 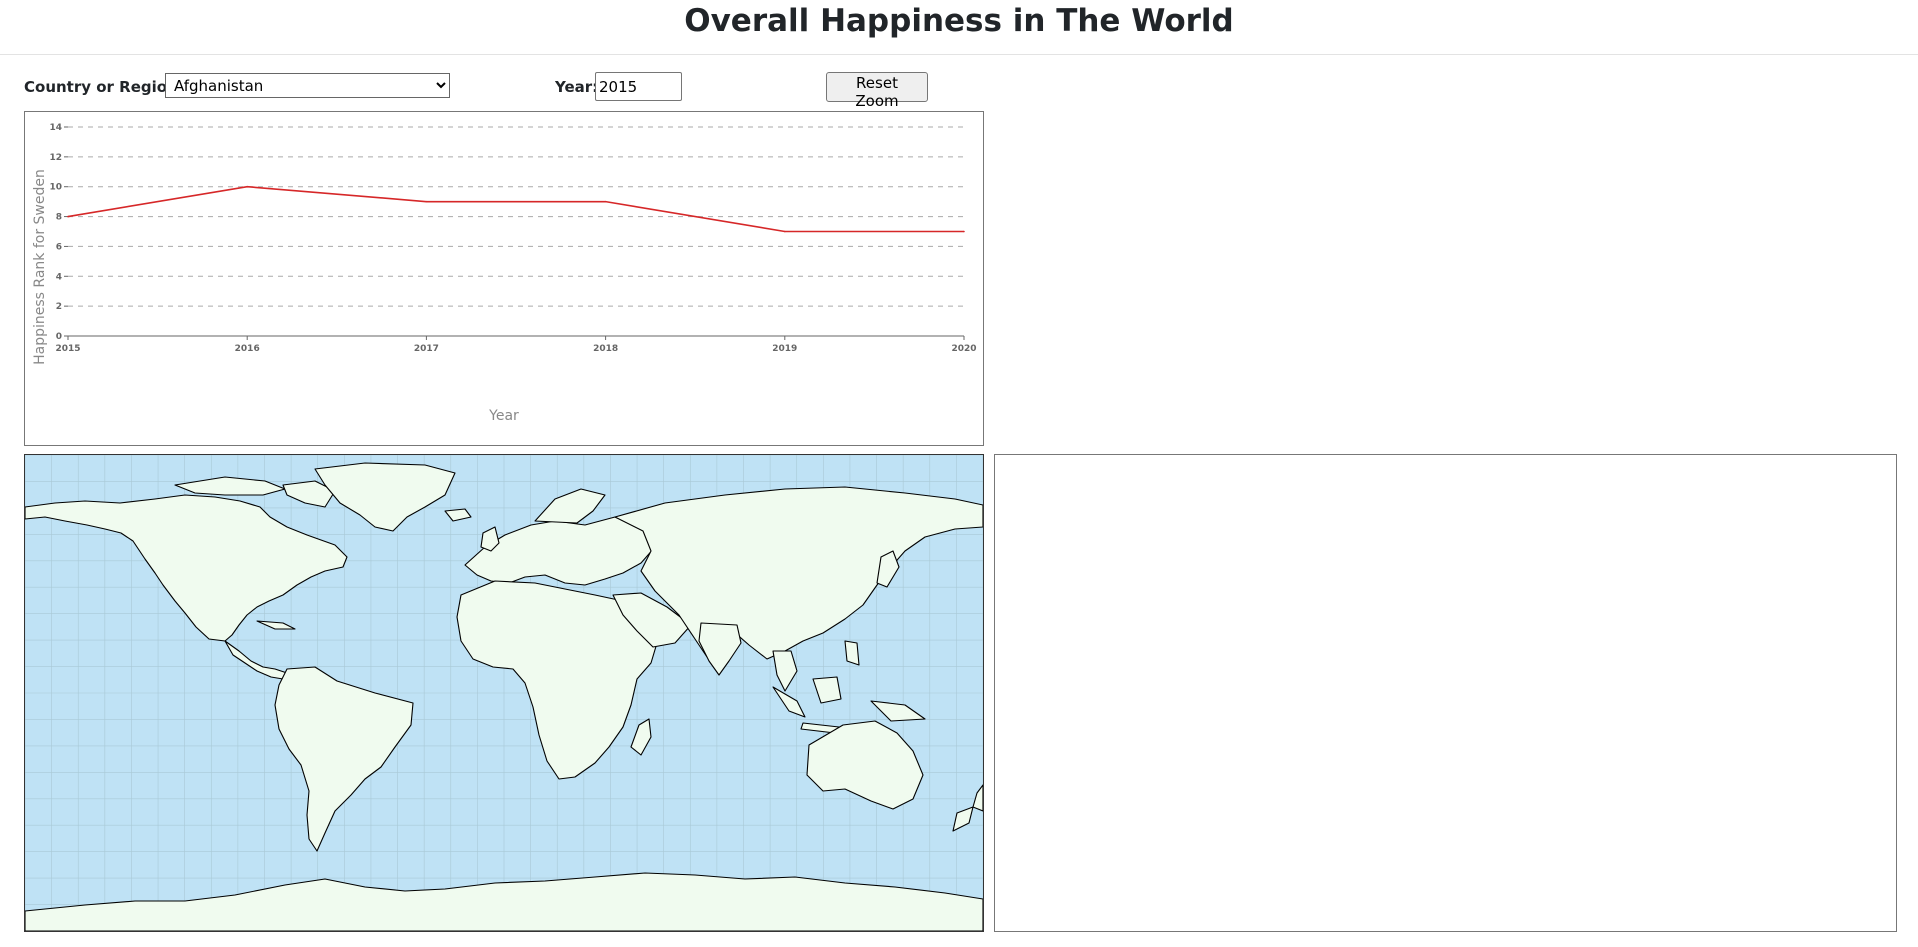 What do you see at coordinates (426, 349) in the screenshot?
I see `x-tick-label: 2017` at bounding box center [426, 349].